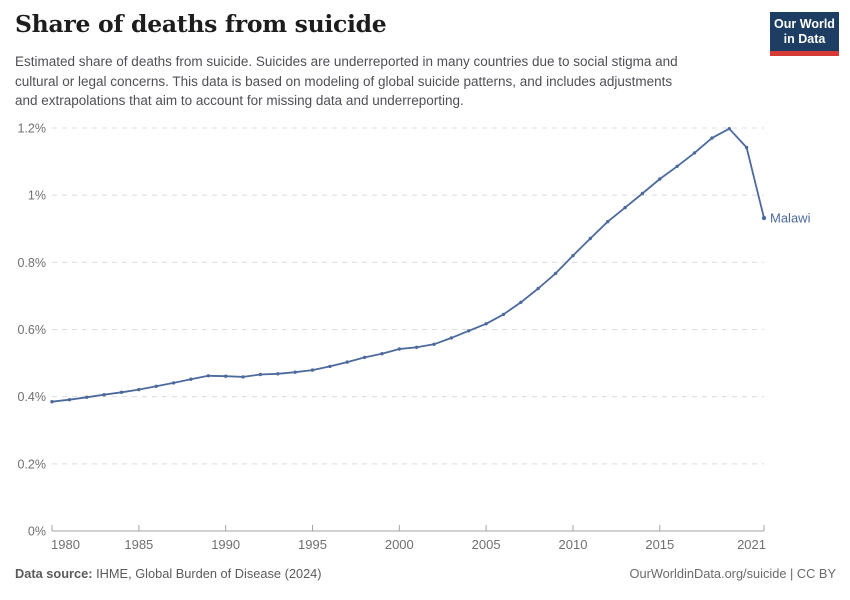  What do you see at coordinates (312, 544) in the screenshot?
I see `x-axis-tick-label: 1995` at bounding box center [312, 544].